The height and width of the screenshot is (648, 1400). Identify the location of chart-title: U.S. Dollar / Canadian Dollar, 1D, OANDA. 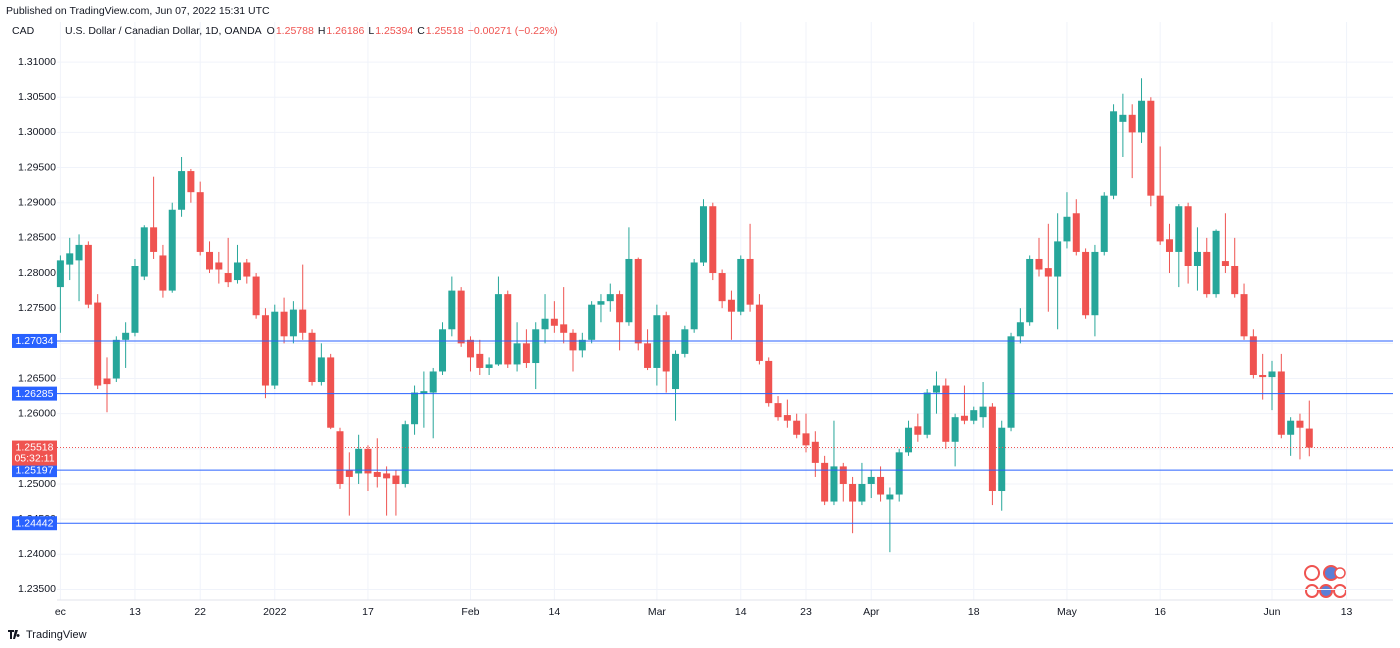
(163, 31).